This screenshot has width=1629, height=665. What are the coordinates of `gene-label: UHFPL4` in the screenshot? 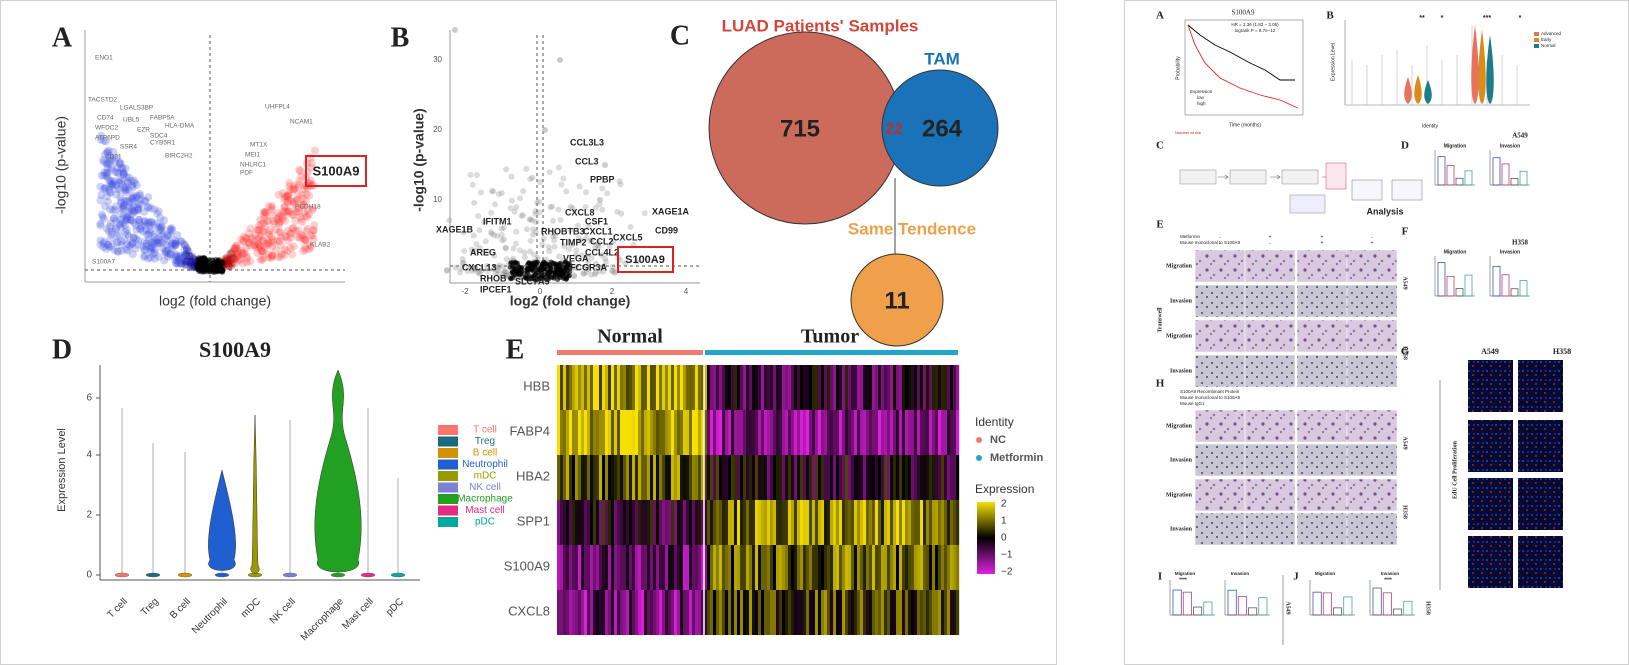 It's located at (277, 107).